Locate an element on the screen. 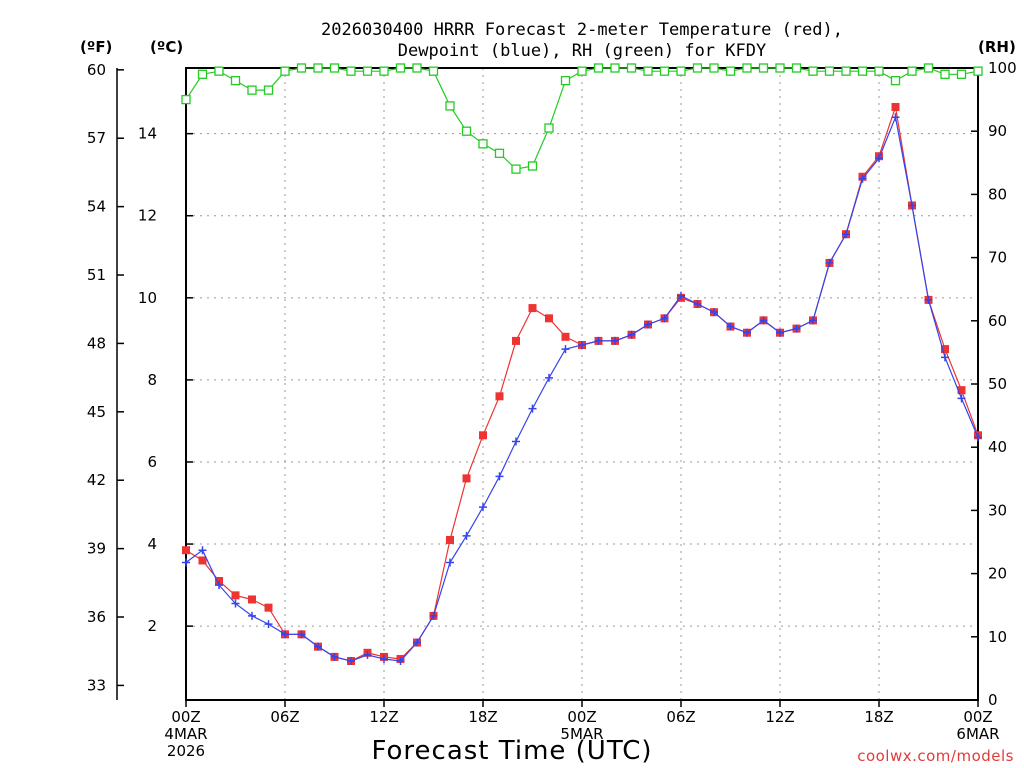 The height and width of the screenshot is (768, 1024). fahrenheit-tick-label: 45 is located at coordinates (96, 412).